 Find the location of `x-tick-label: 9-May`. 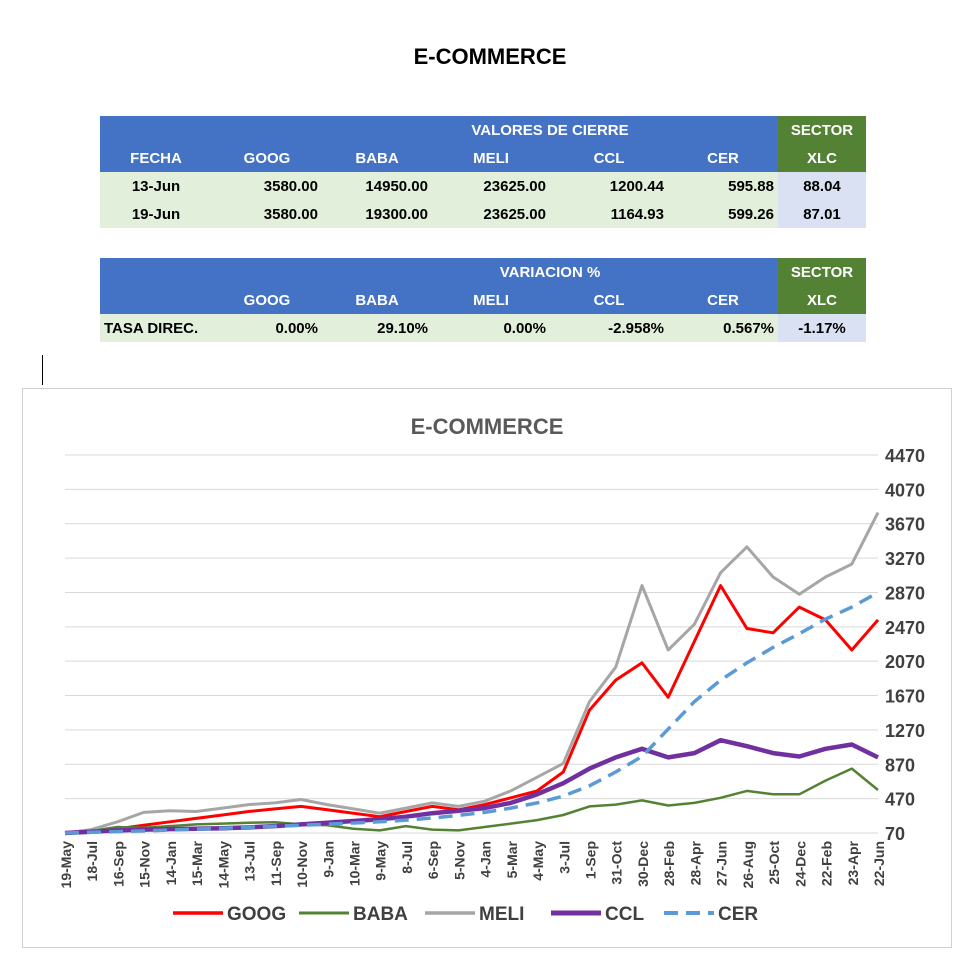

x-tick-label: 9-May is located at coordinates (381, 861).